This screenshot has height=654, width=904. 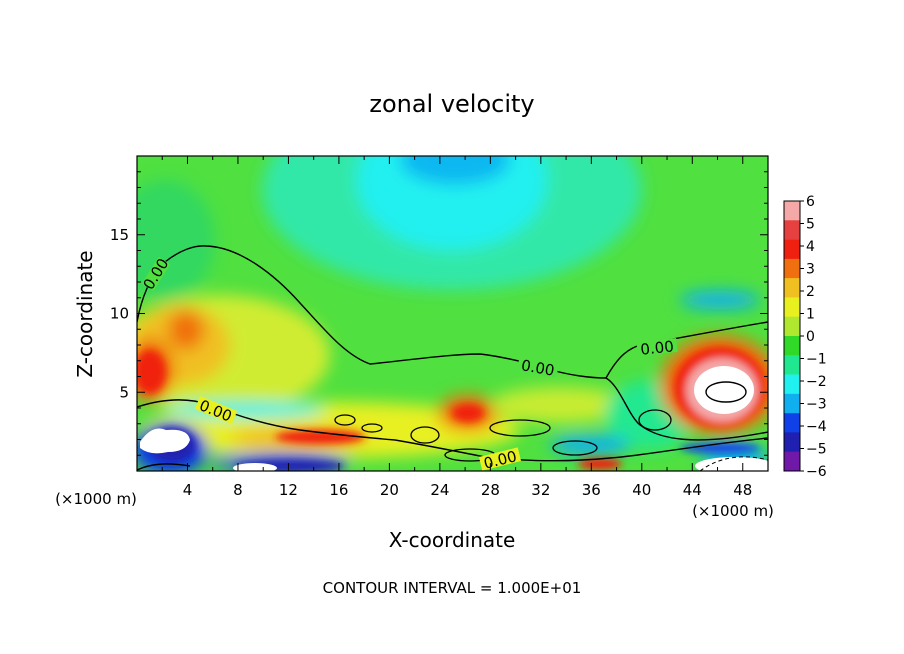 What do you see at coordinates (96, 499) in the screenshot?
I see `x-unit-label: (×1000 m)` at bounding box center [96, 499].